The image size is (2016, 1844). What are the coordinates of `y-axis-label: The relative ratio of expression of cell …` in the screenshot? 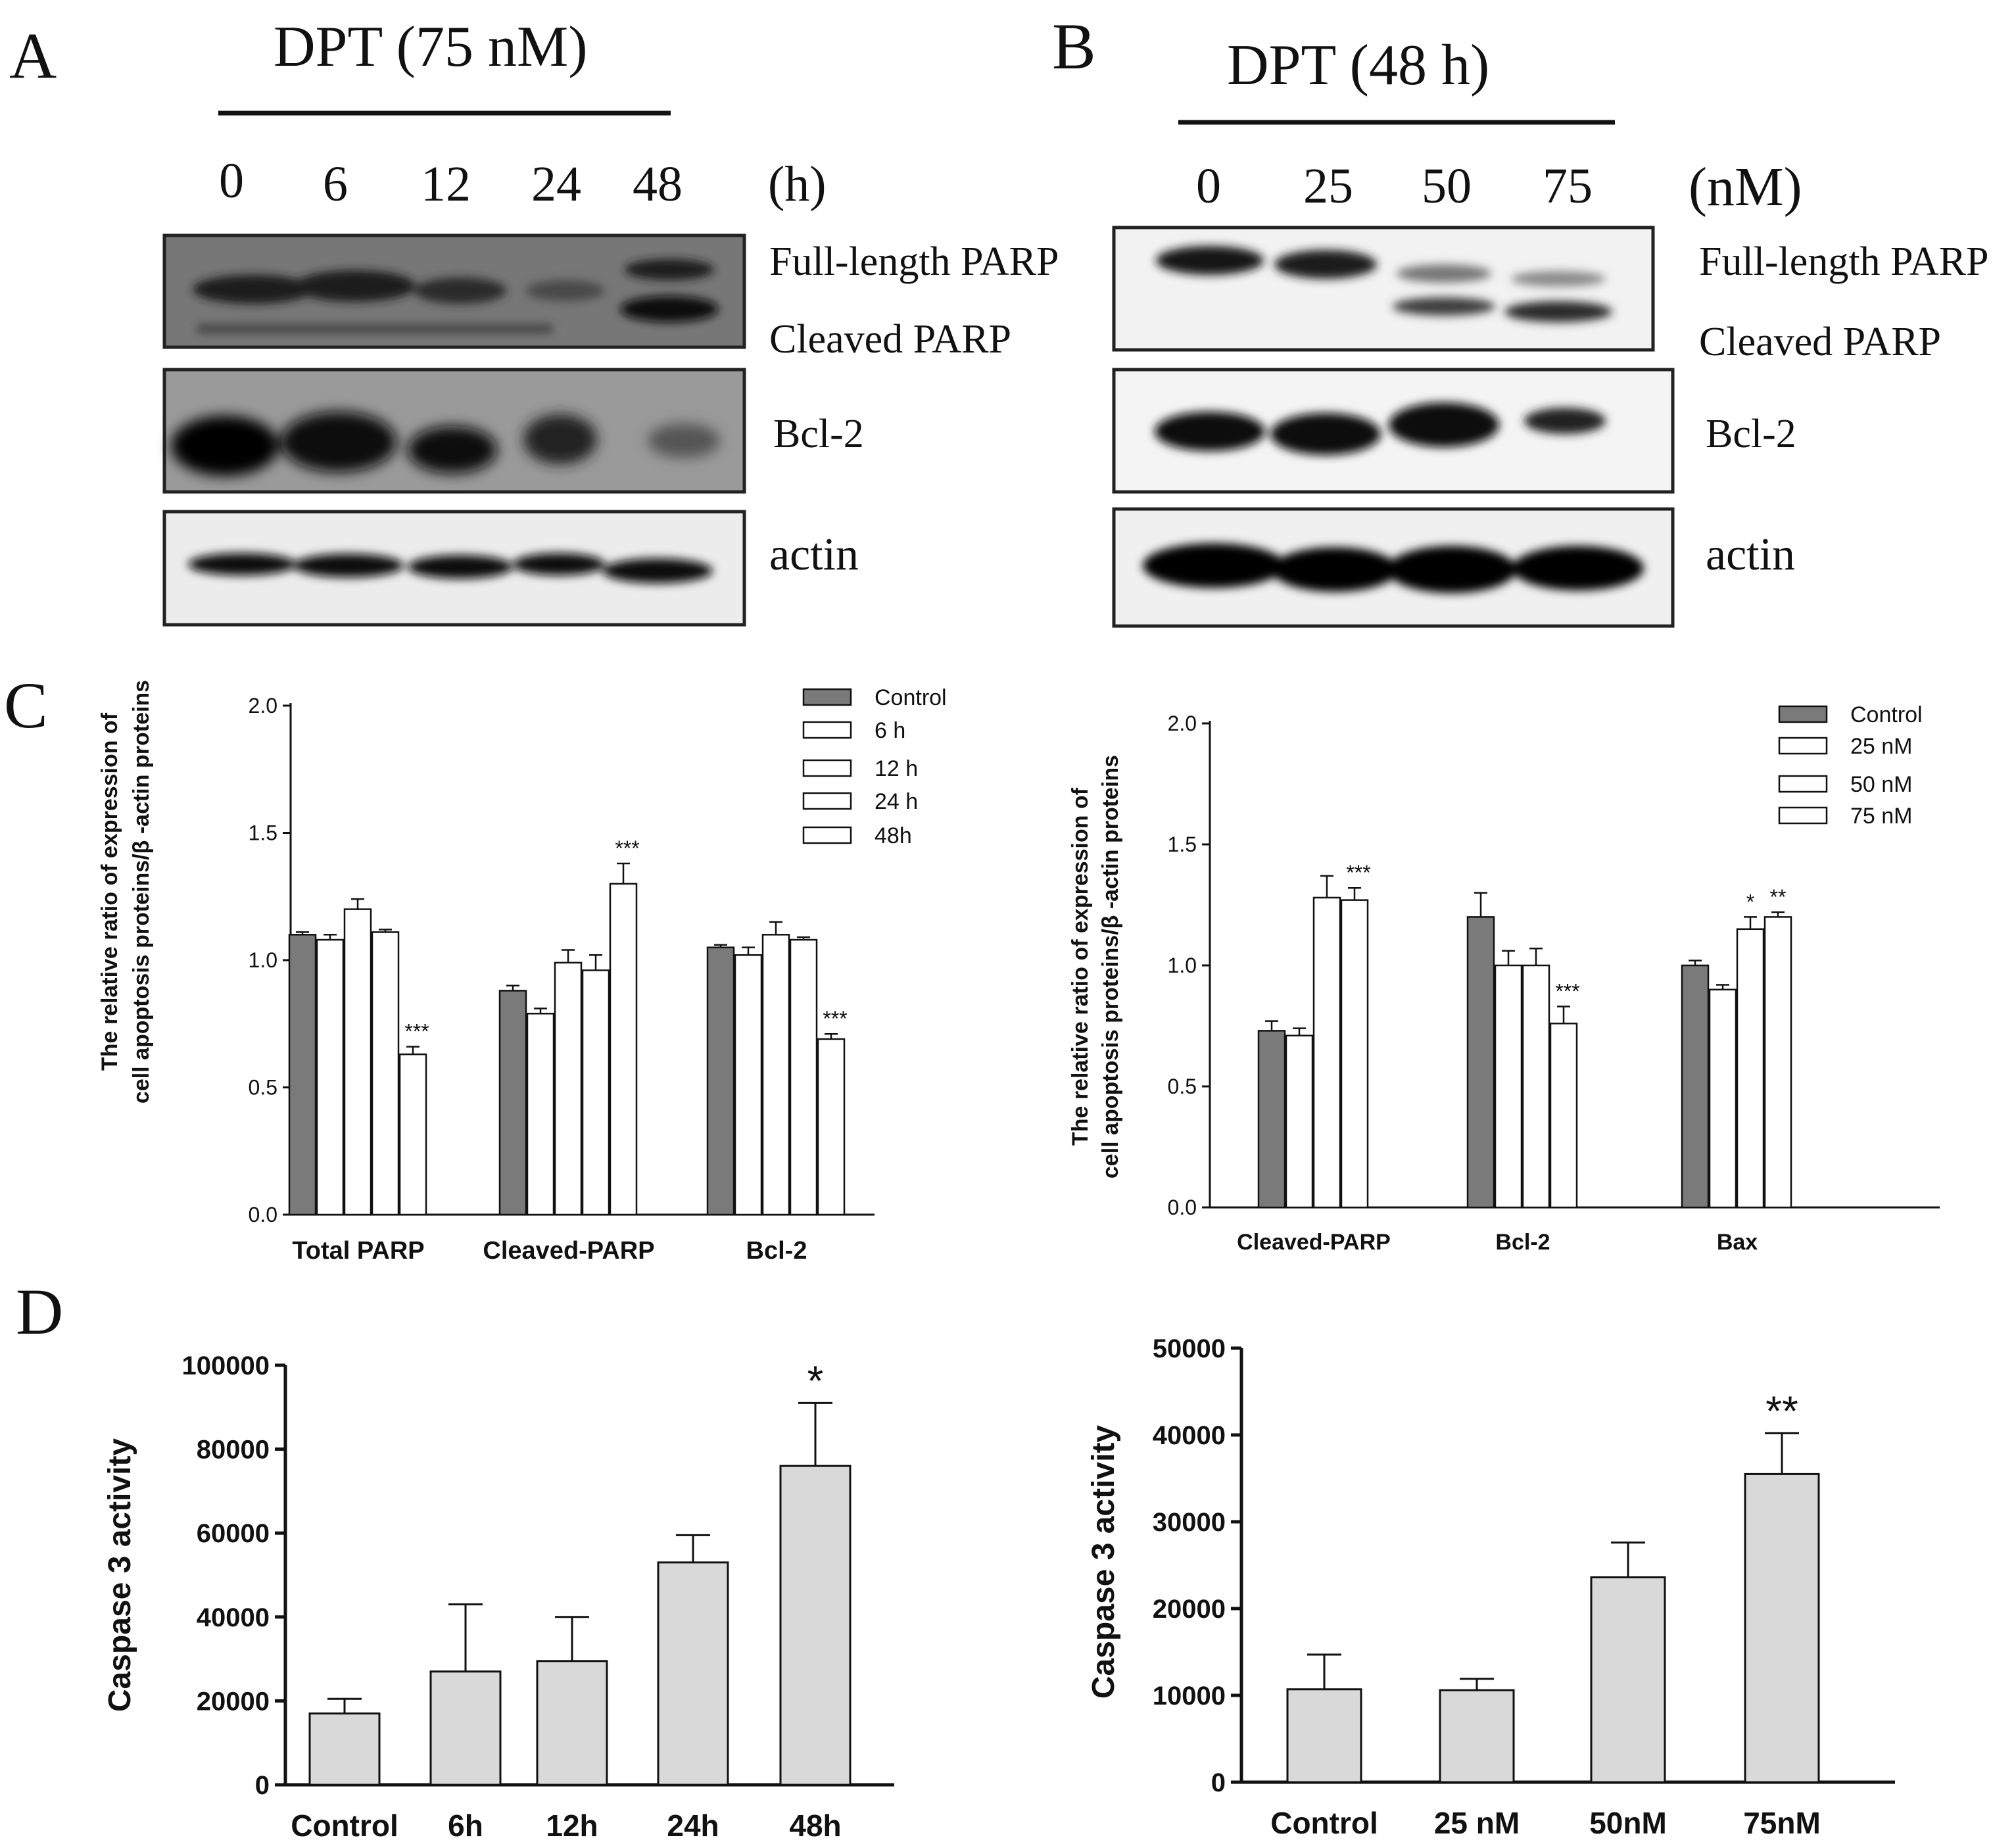 It's located at (125, 892).